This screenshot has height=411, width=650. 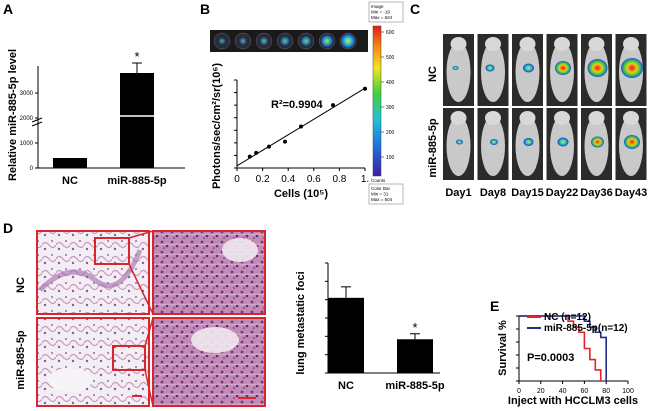 What do you see at coordinates (596, 193) in the screenshot?
I see `day-label: Day36` at bounding box center [596, 193].